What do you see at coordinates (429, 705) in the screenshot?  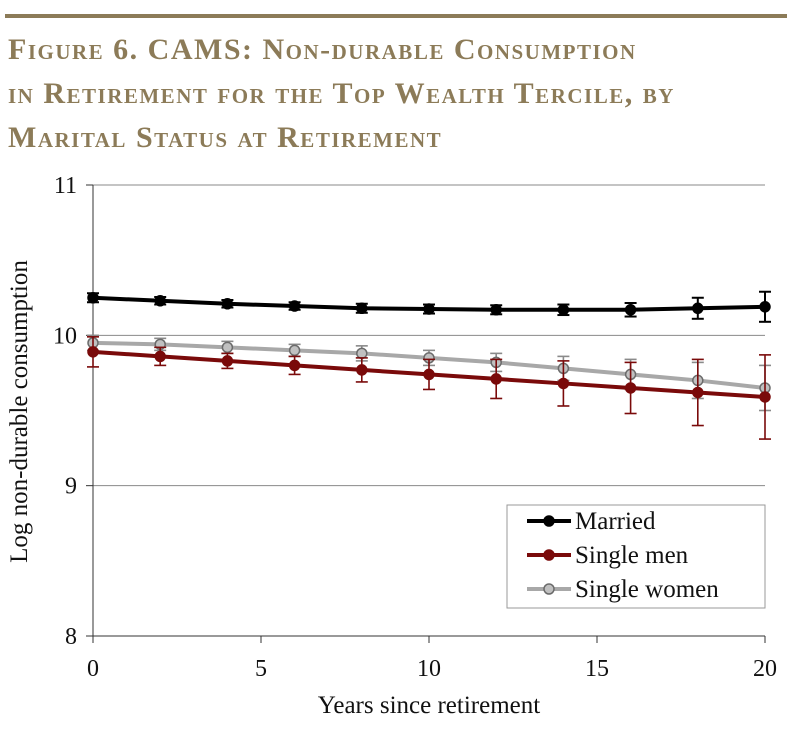 I see `x-axis-title: Years since retirement` at bounding box center [429, 705].